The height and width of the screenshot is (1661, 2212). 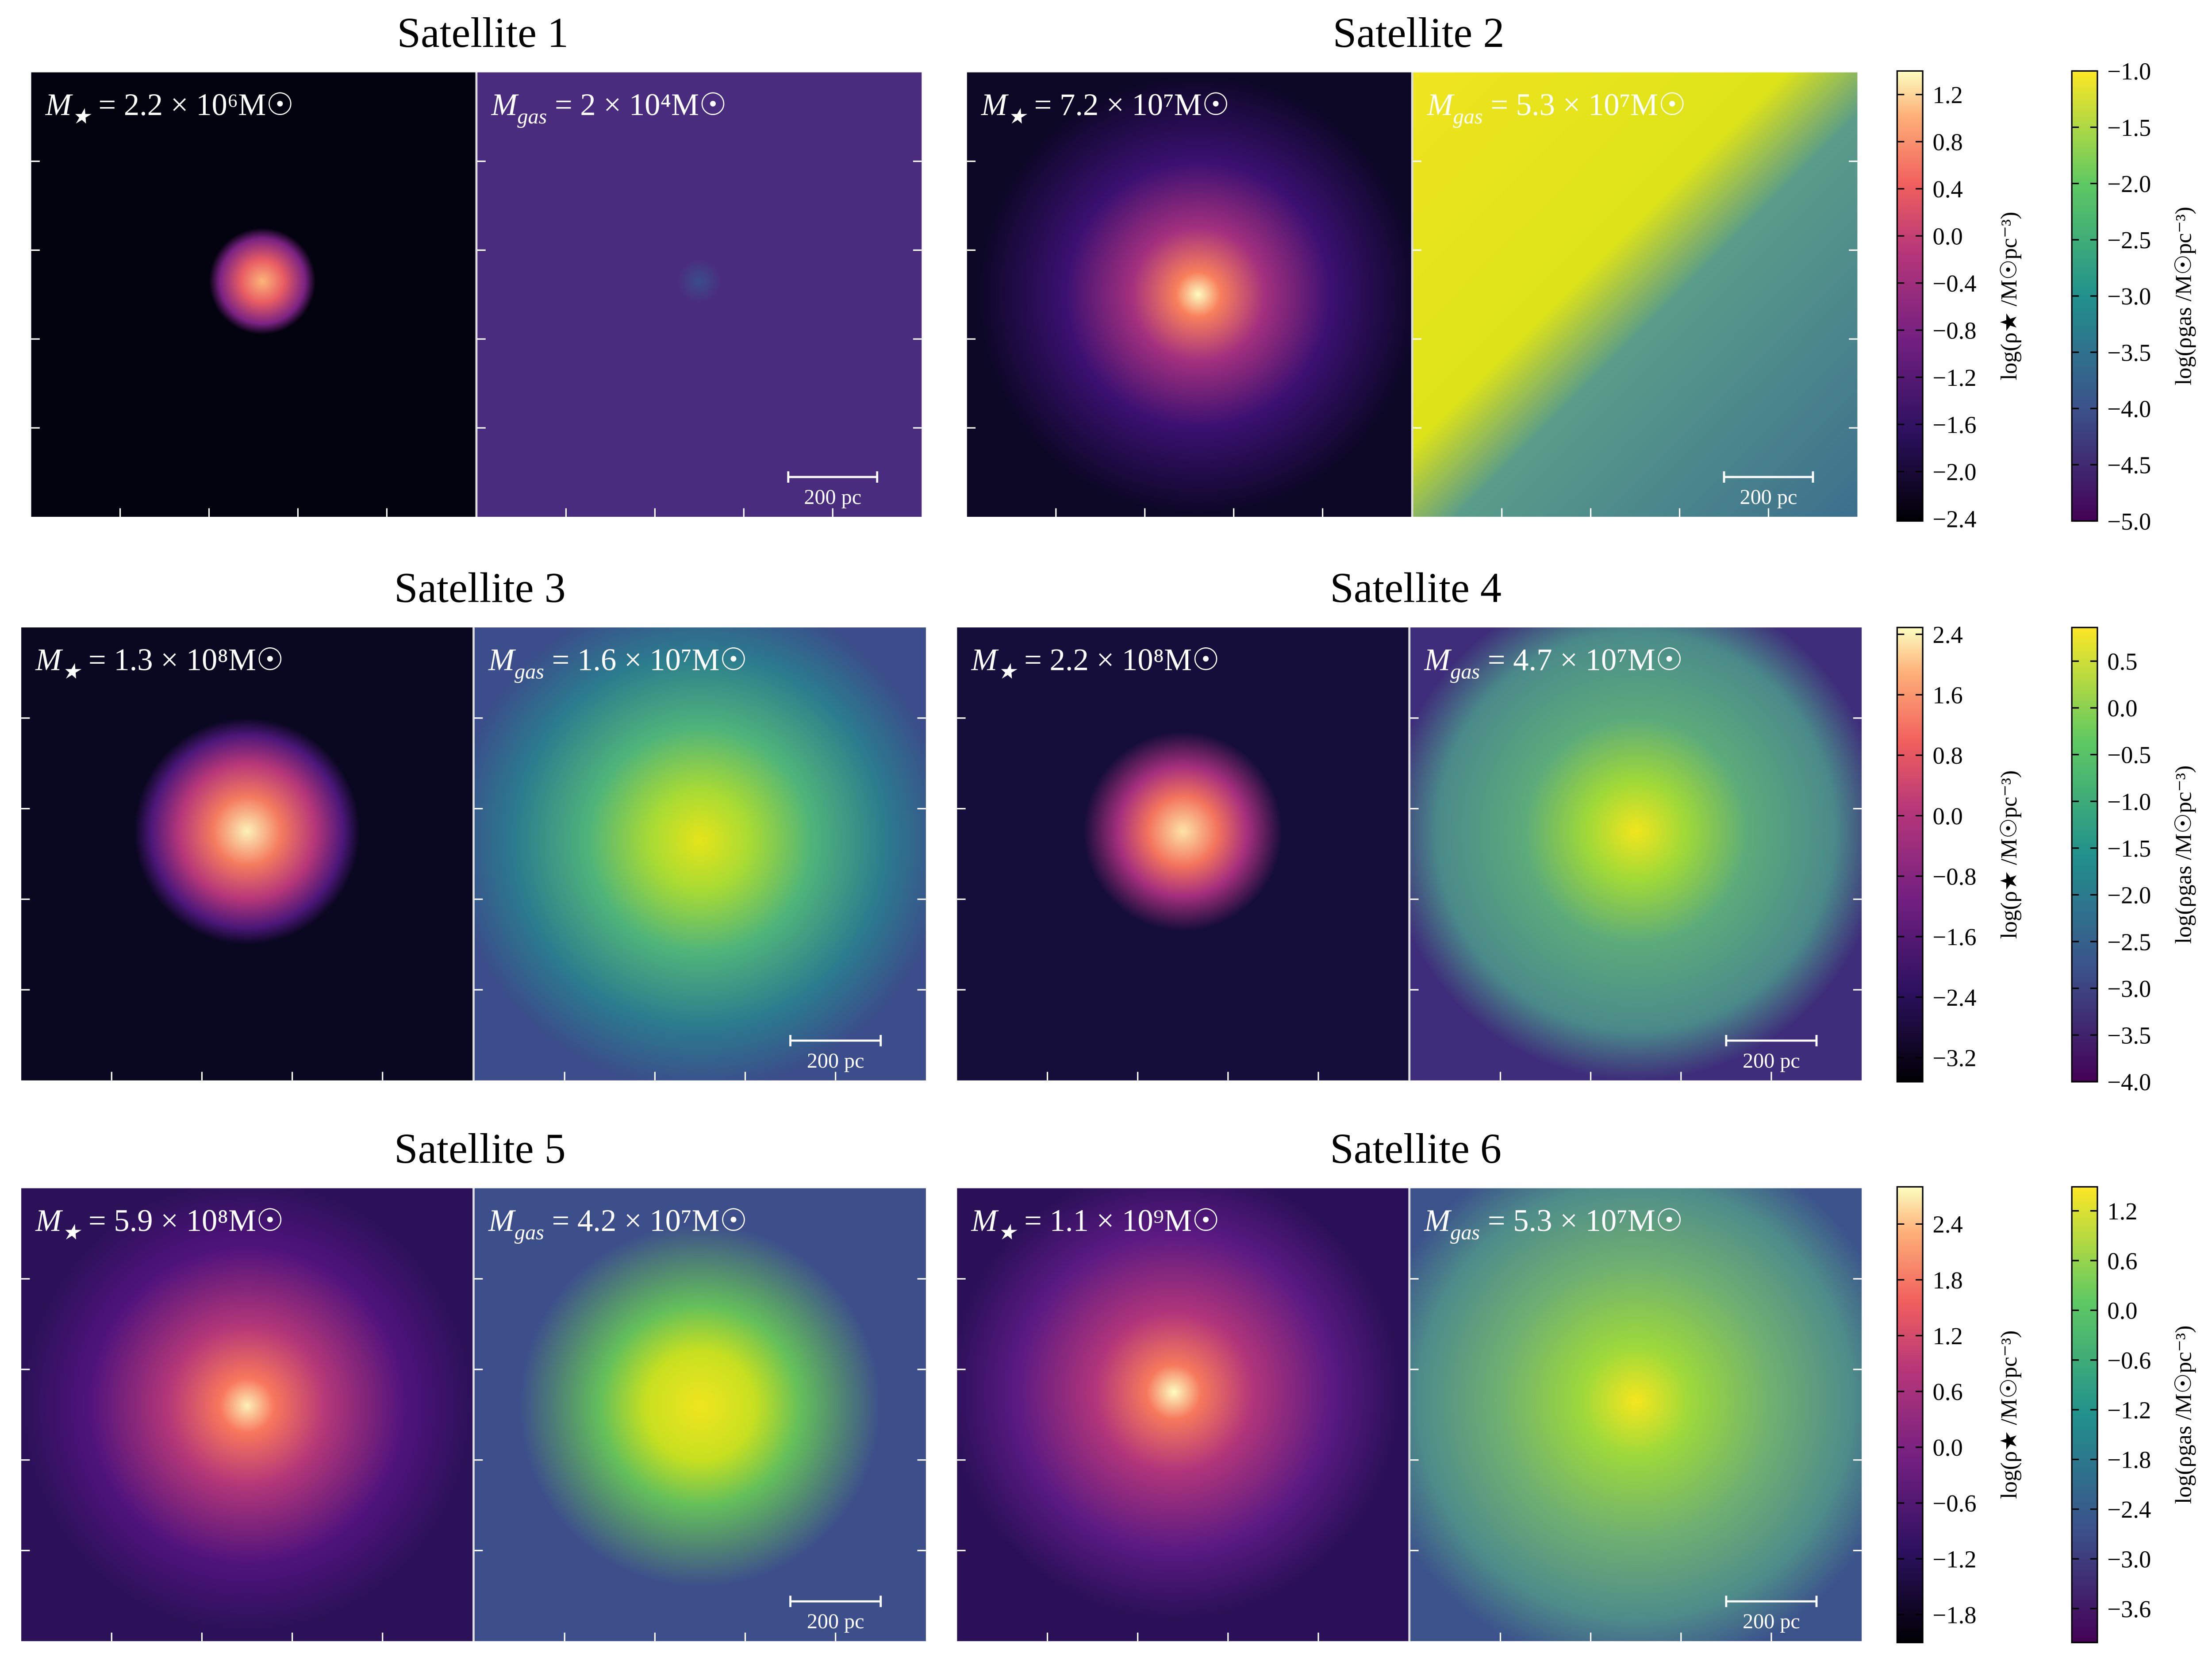 I want to click on colorbar-tick-label: −0.5, so click(x=2129, y=755).